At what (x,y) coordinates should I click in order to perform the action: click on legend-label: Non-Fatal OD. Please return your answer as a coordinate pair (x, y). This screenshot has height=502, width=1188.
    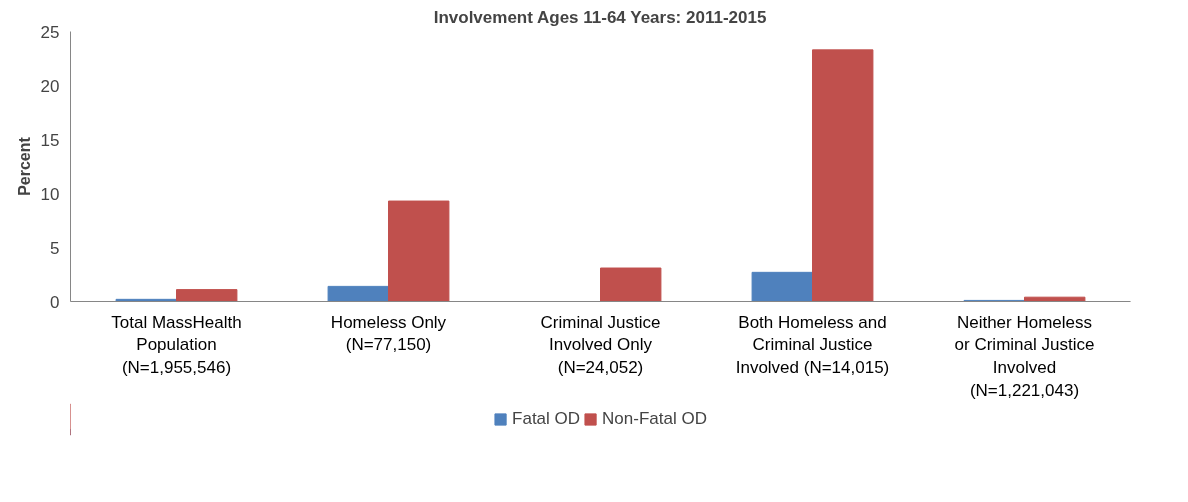
    Looking at the image, I should click on (654, 419).